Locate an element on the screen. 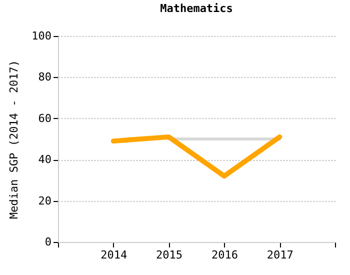  x-tick-label: 2016 is located at coordinates (224, 255).